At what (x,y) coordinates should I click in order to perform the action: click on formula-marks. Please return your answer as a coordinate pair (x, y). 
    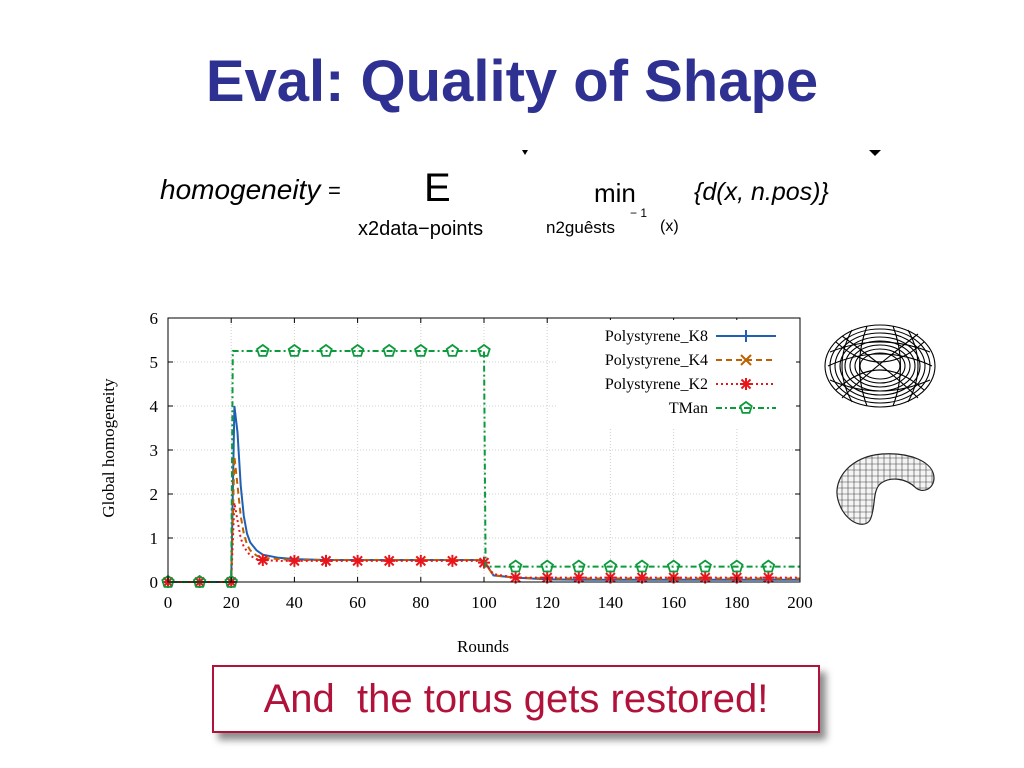
    Looking at the image, I should click on (701, 153).